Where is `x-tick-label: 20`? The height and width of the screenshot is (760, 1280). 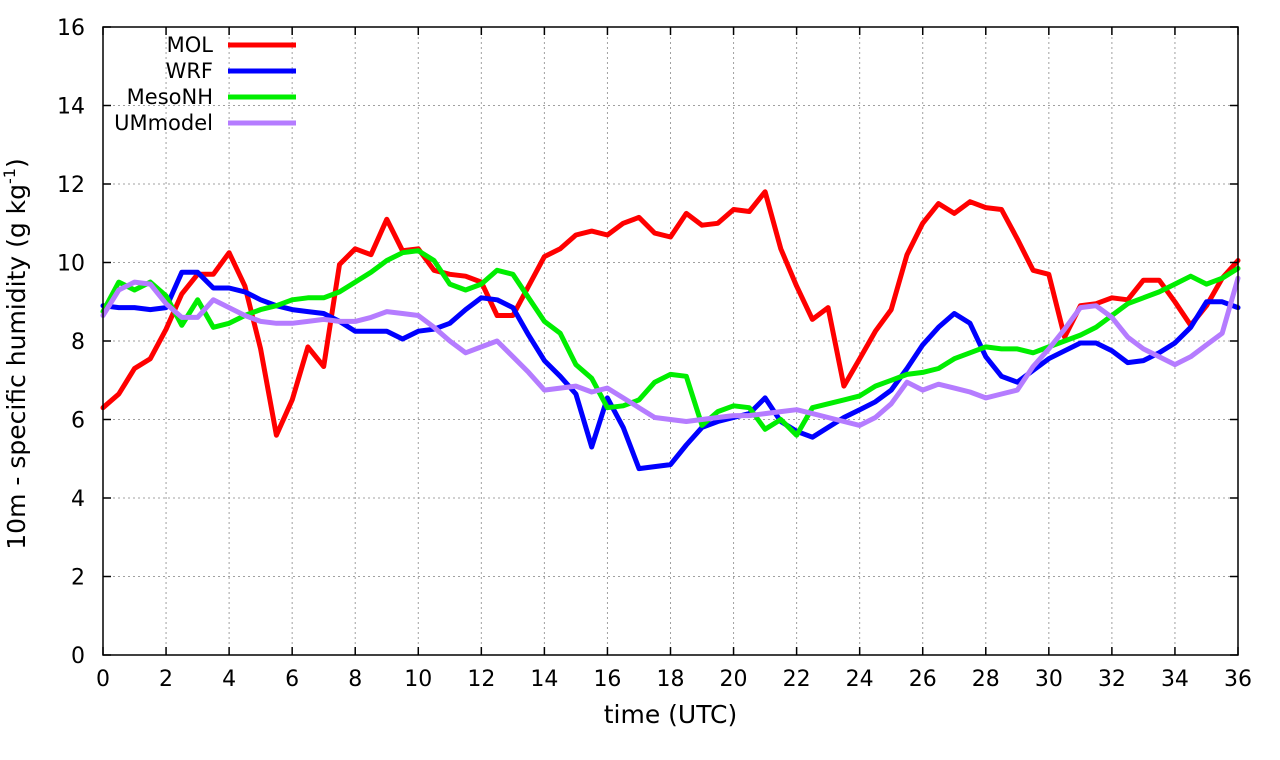
x-tick-label: 20 is located at coordinates (734, 679).